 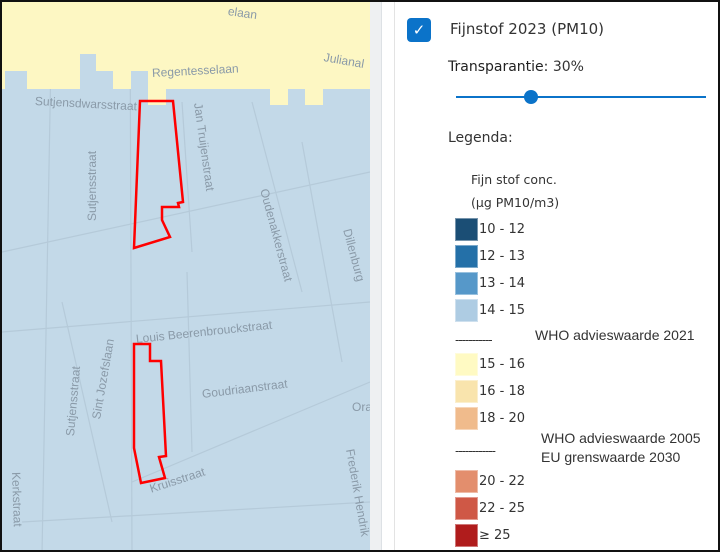 What do you see at coordinates (502, 283) in the screenshot?
I see `legend-label: 13 - 14` at bounding box center [502, 283].